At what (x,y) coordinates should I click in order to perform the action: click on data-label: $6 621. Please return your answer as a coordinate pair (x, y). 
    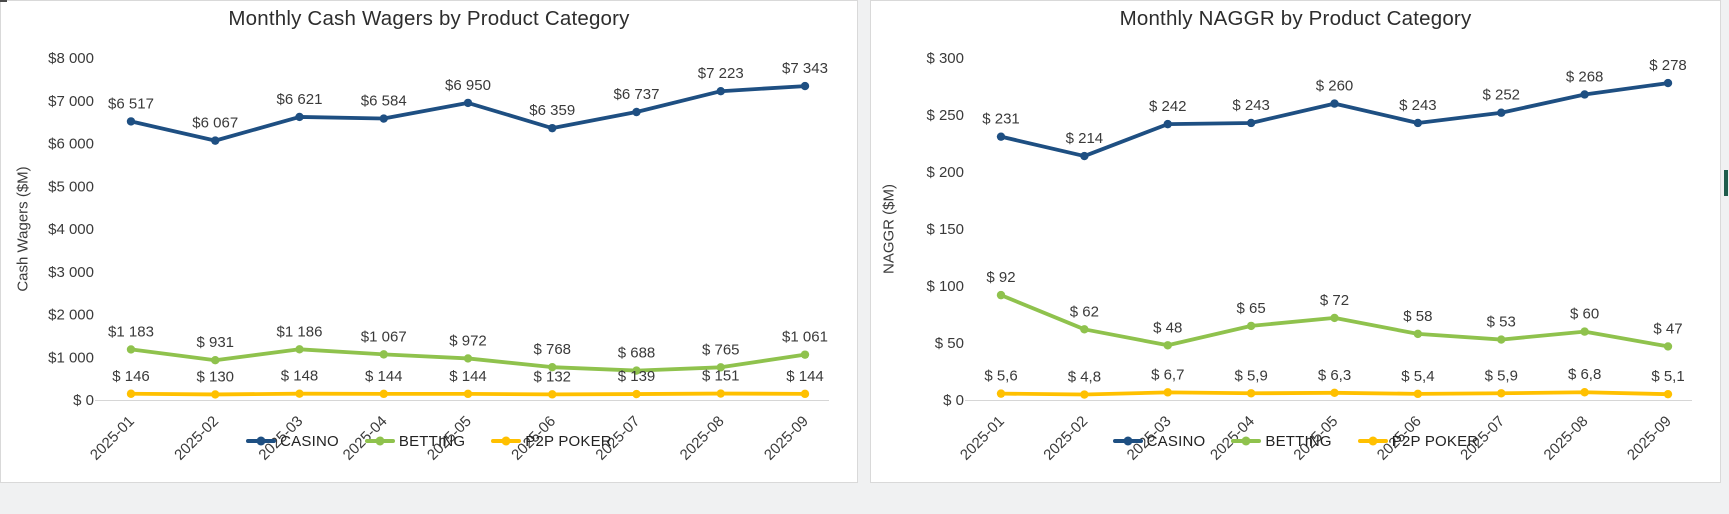
    Looking at the image, I should click on (300, 99).